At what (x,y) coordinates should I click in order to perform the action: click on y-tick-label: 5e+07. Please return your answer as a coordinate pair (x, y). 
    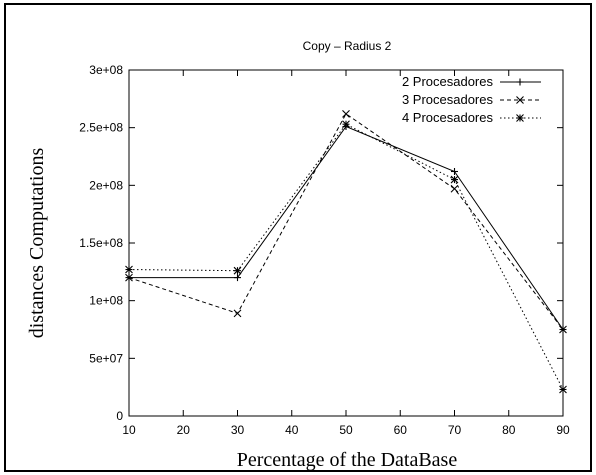
    Looking at the image, I should click on (106, 358).